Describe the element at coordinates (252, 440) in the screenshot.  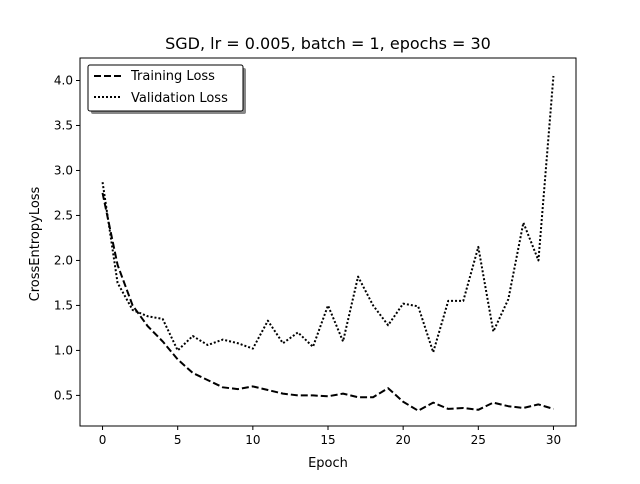
I see `x-tick-label: 10` at that location.